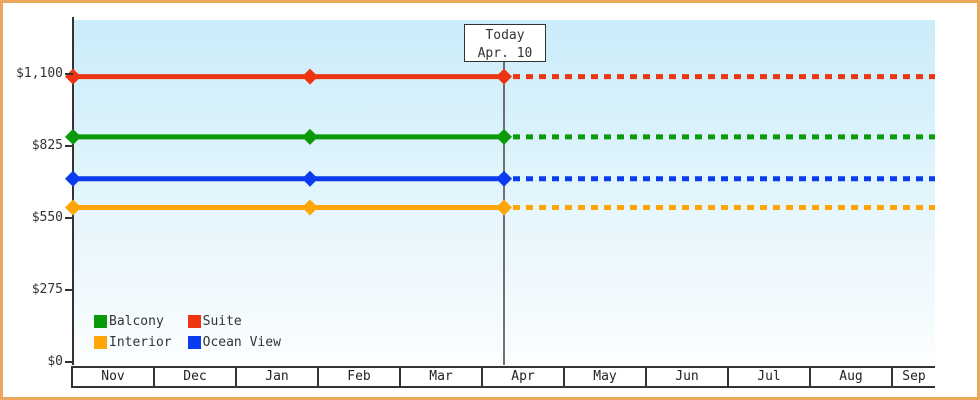 The image size is (980, 400). I want to click on legend-label: Ocean View, so click(241, 342).